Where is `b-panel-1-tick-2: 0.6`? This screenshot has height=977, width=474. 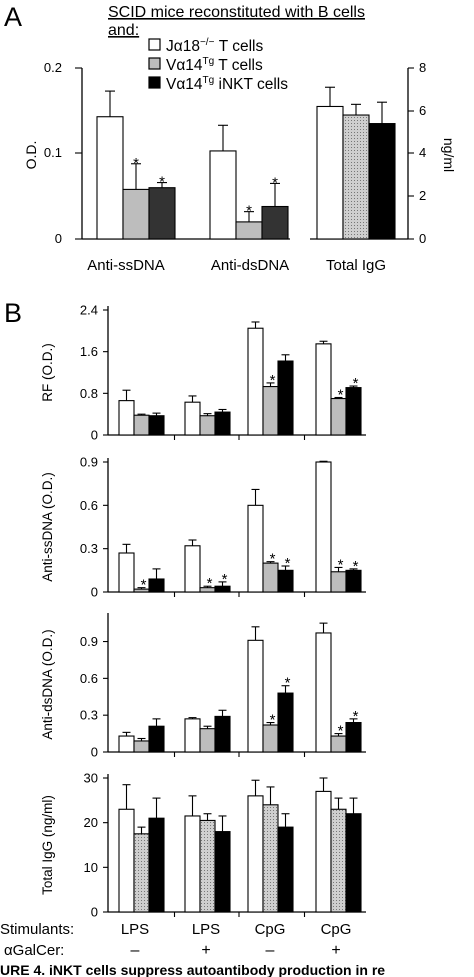 b-panel-1-tick-2: 0.6 is located at coordinates (89, 505).